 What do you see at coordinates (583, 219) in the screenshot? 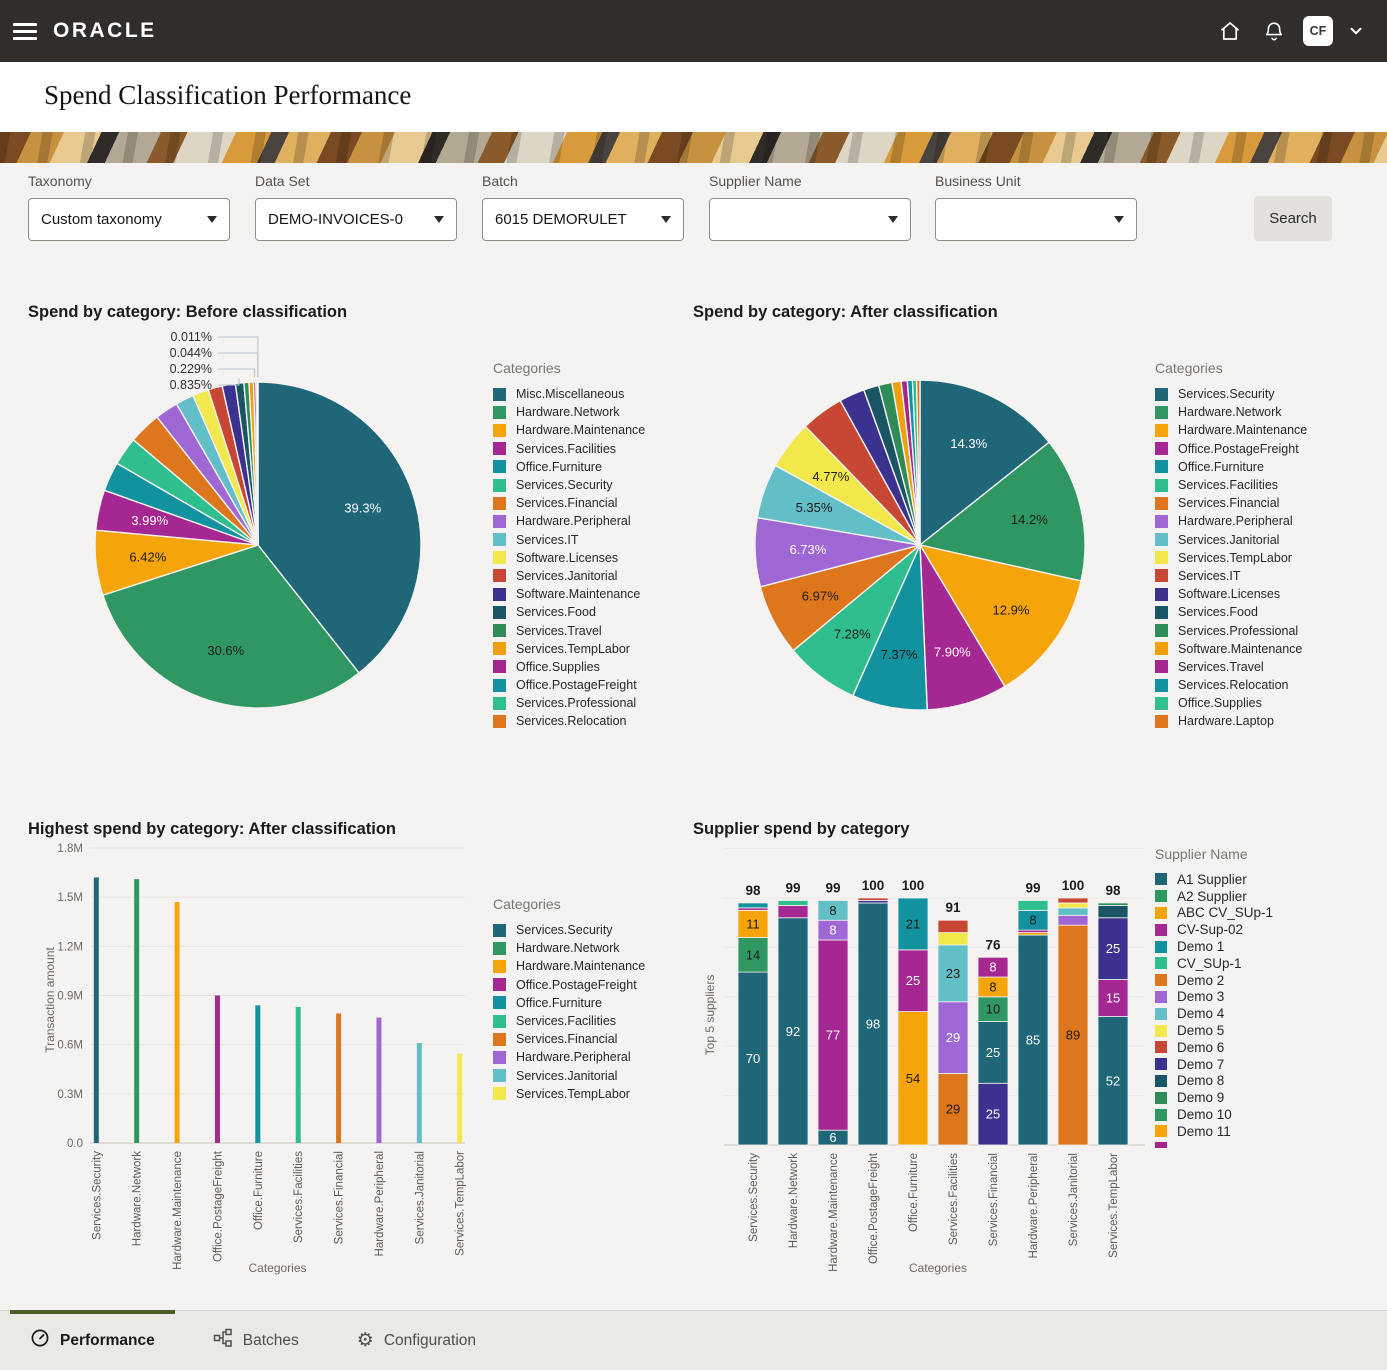
I see `batch-select: 6015 DEMORULET` at bounding box center [583, 219].